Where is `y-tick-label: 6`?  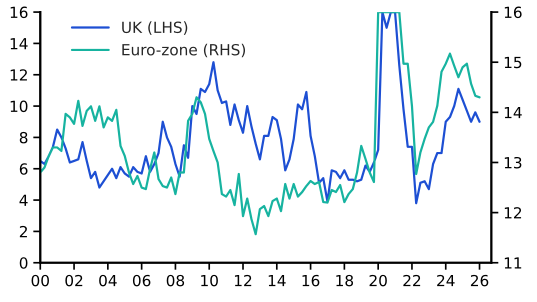
y-tick-label: 6 is located at coordinates (24, 169).